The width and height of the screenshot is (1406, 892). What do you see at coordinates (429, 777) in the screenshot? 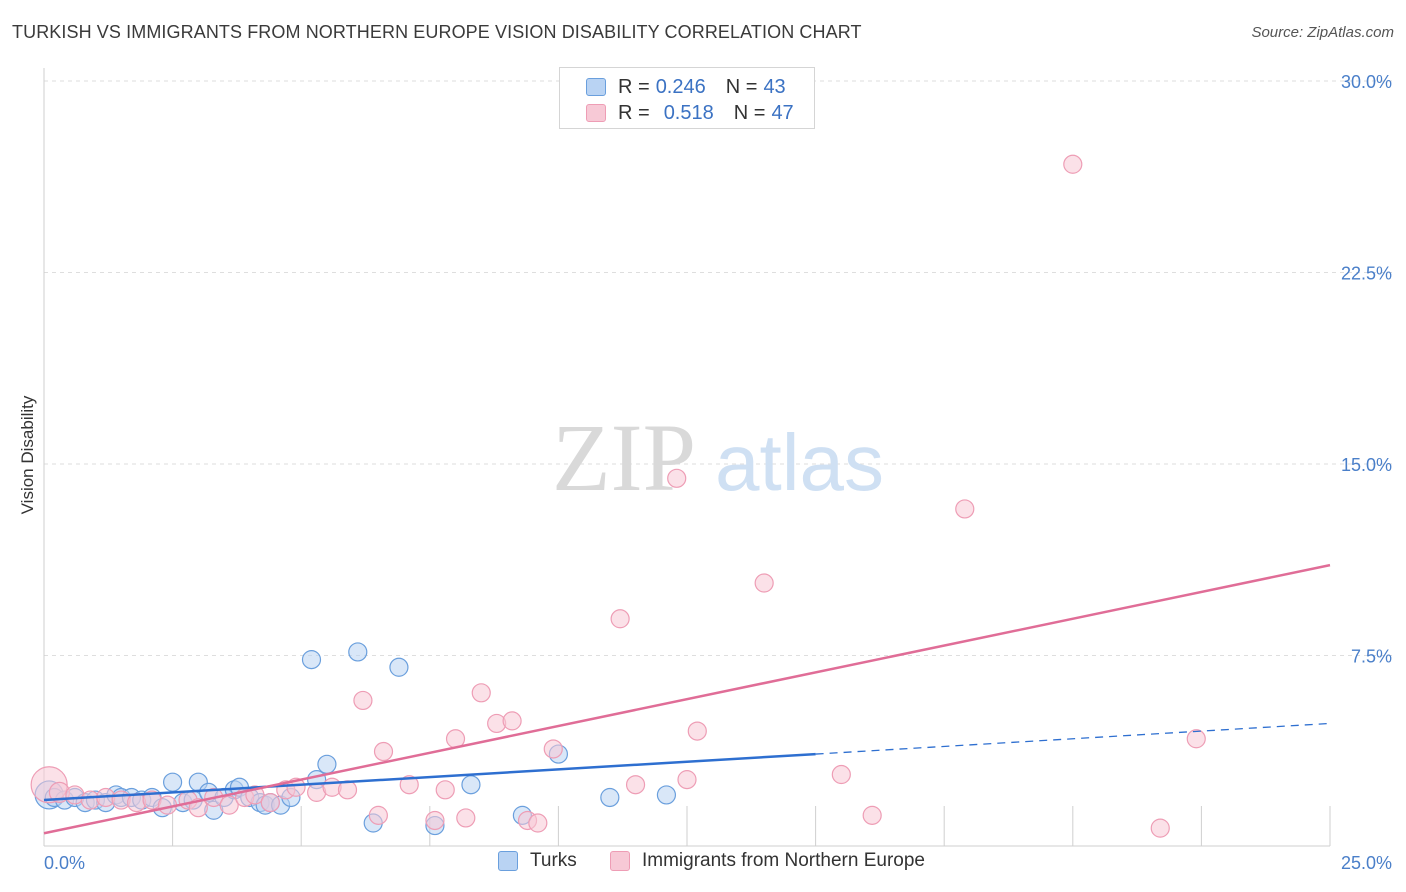
I see `turks-trend-line` at bounding box center [429, 777].